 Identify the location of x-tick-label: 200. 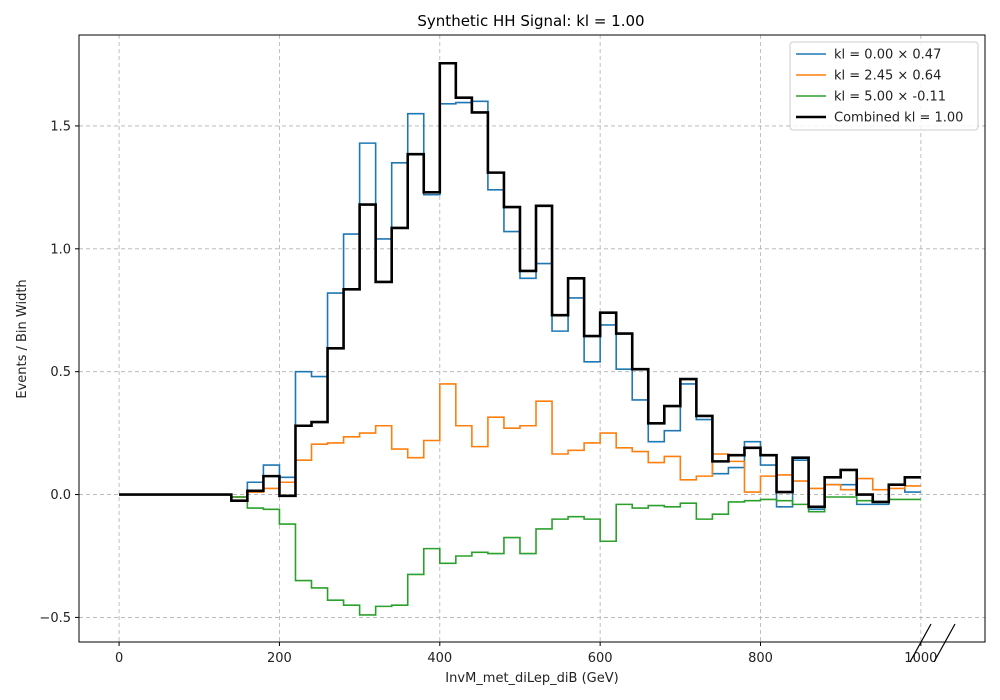
(279, 658).